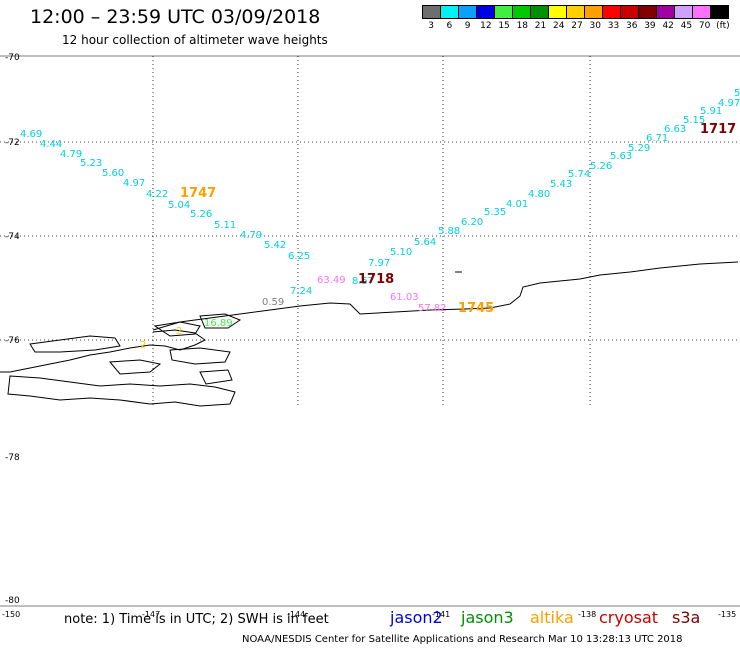  I want to click on legend-altika: altika, so click(552, 617).